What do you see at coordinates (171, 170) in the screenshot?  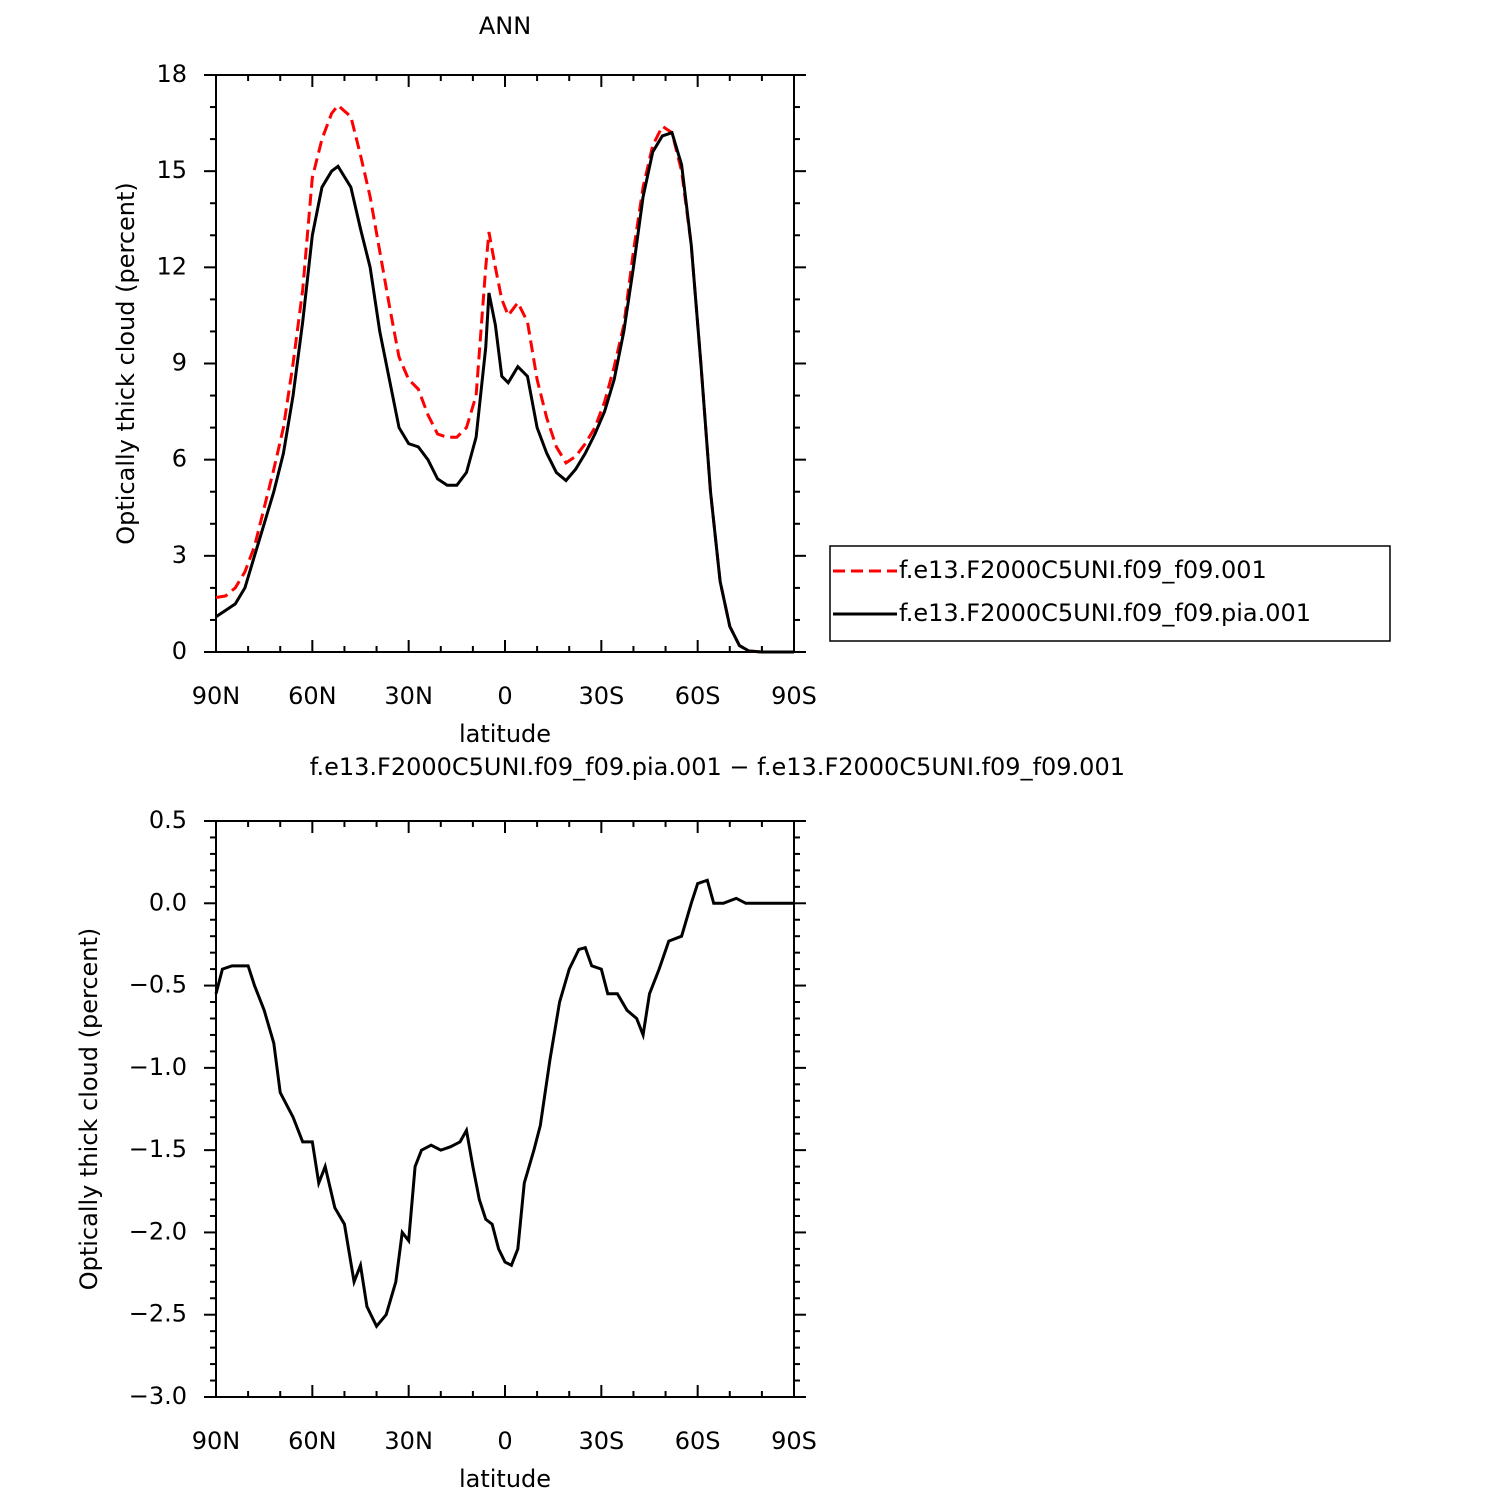 I see `y-tick-label: 15` at bounding box center [171, 170].